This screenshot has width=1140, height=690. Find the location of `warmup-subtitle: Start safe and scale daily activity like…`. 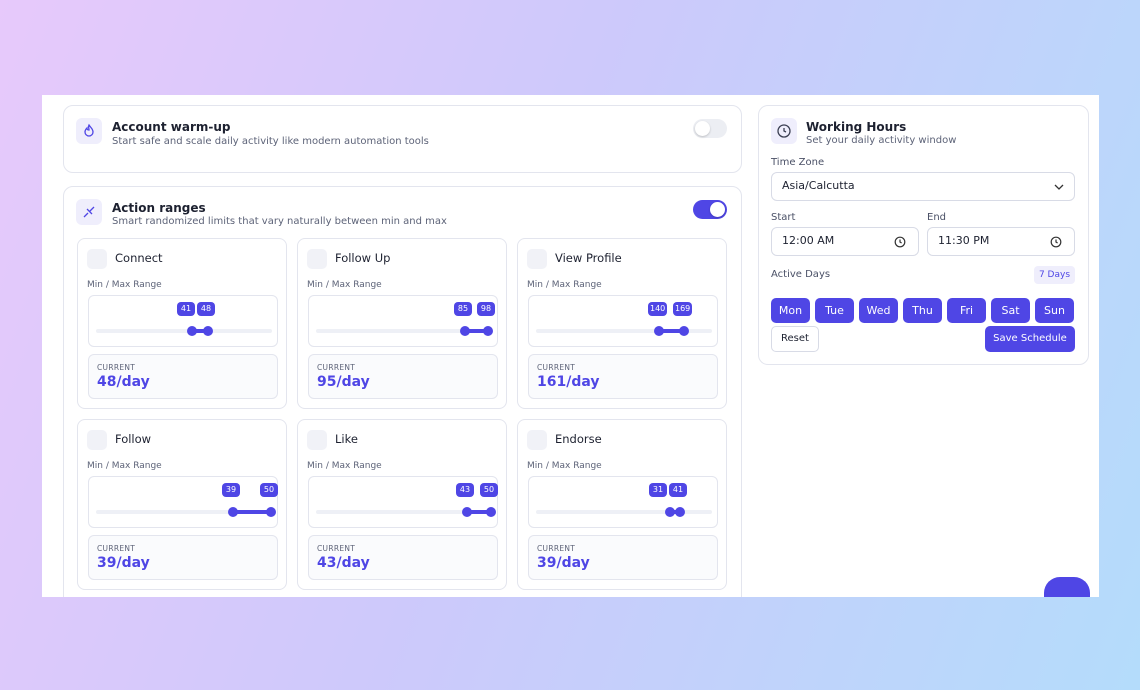

warmup-subtitle: Start safe and scale daily activity like… is located at coordinates (270, 141).